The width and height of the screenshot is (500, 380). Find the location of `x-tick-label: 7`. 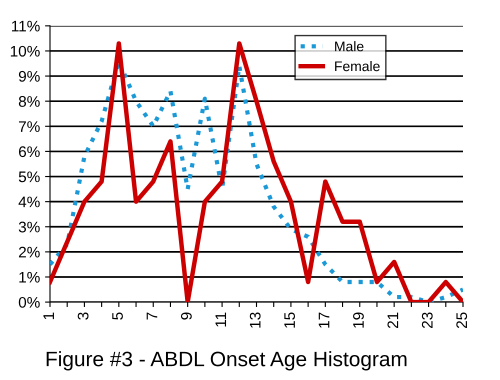

x-tick-label: 7 is located at coordinates (152, 316).